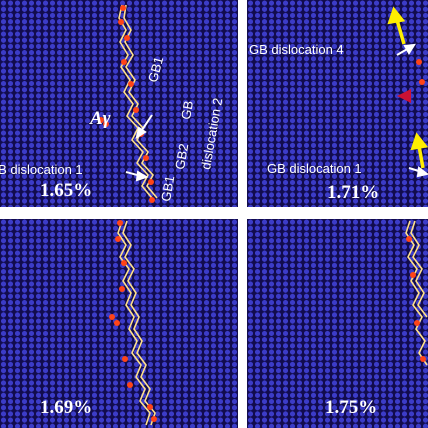 The image size is (428, 428). I want to click on grain-boundary-gb1, so click(138, 101).